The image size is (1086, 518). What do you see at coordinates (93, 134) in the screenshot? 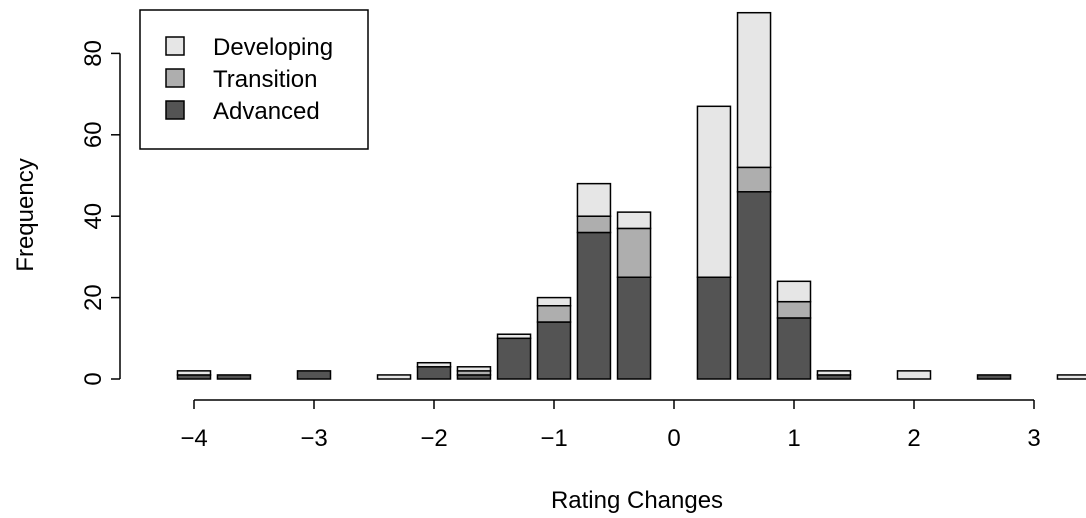
I see `y-tick-label: 60` at bounding box center [93, 134].